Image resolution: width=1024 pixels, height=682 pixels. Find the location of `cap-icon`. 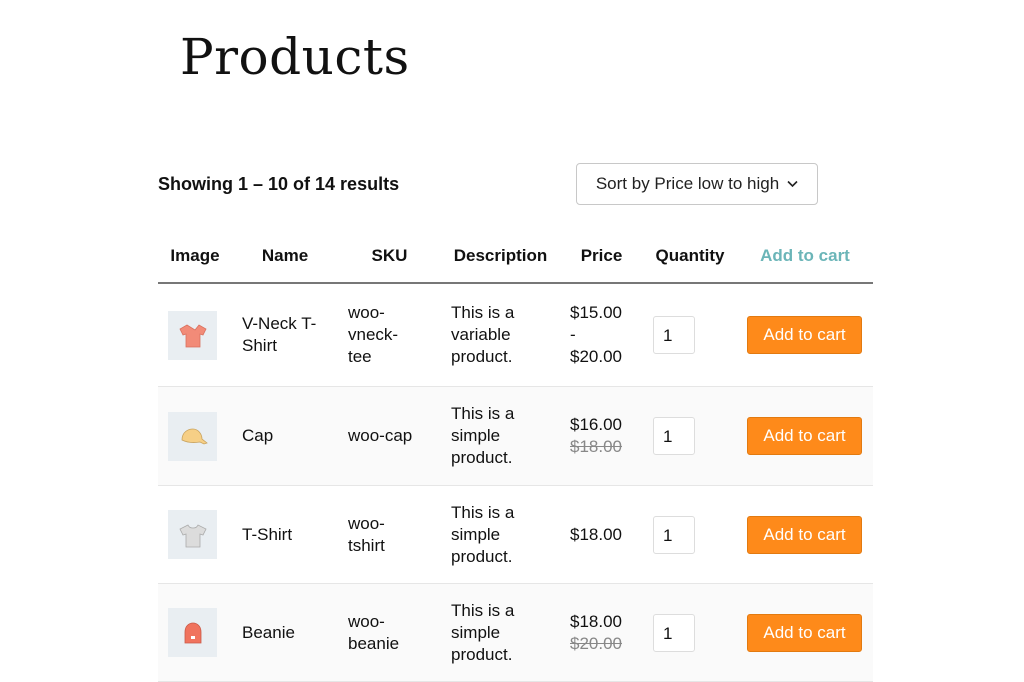

cap-icon is located at coordinates (194, 436).